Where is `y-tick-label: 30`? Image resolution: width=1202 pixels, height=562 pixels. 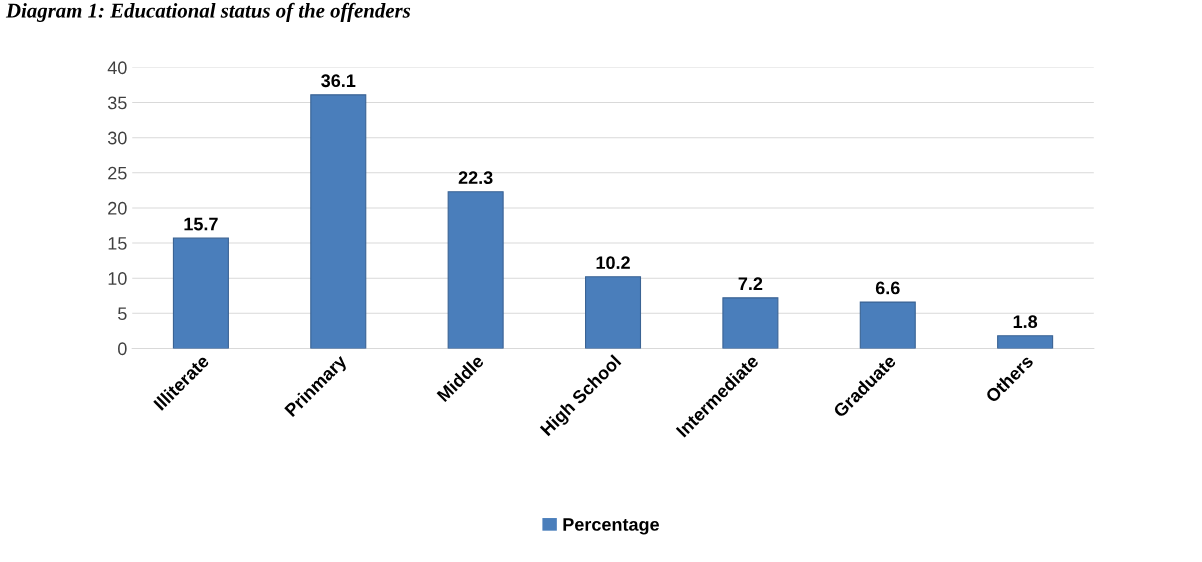
y-tick-label: 30 is located at coordinates (117, 138).